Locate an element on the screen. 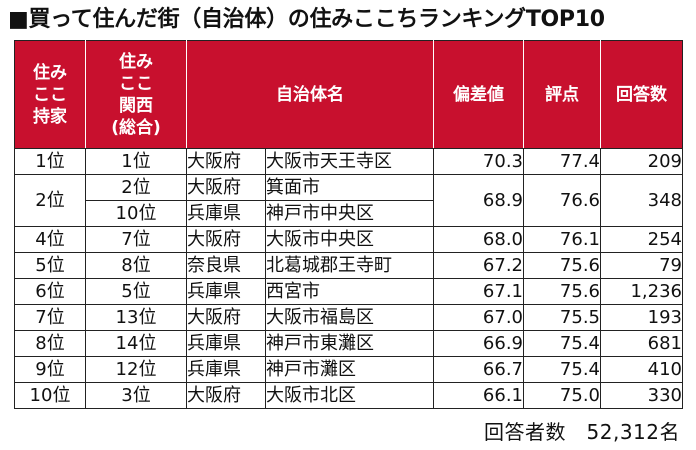  kansai-rank-cell: 7位 is located at coordinates (136, 239).